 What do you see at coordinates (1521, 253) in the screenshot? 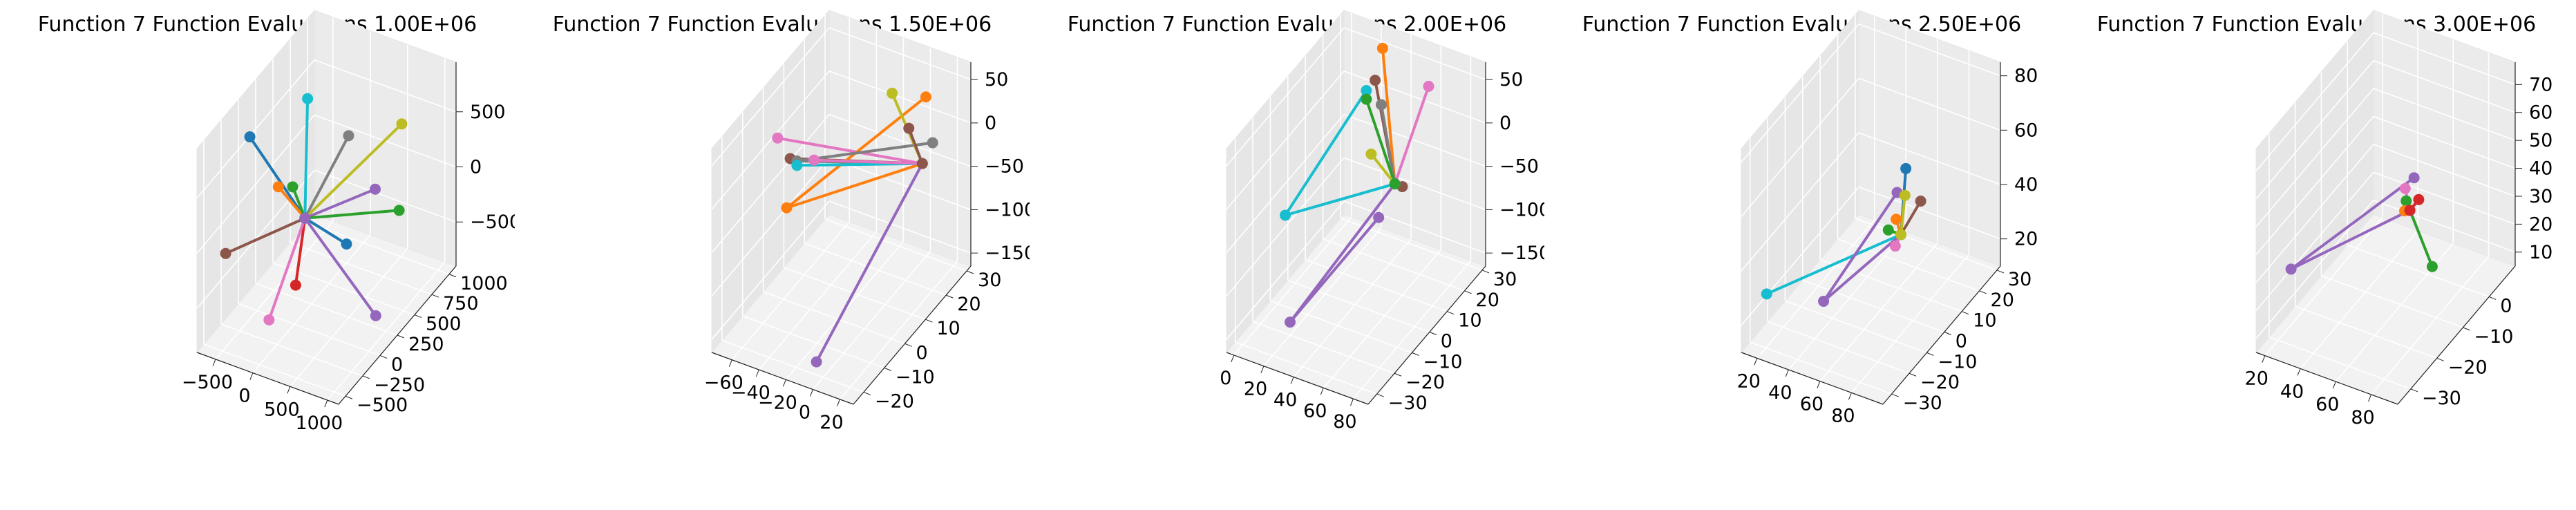
I see `z-tick-label: −150` at bounding box center [1521, 253].